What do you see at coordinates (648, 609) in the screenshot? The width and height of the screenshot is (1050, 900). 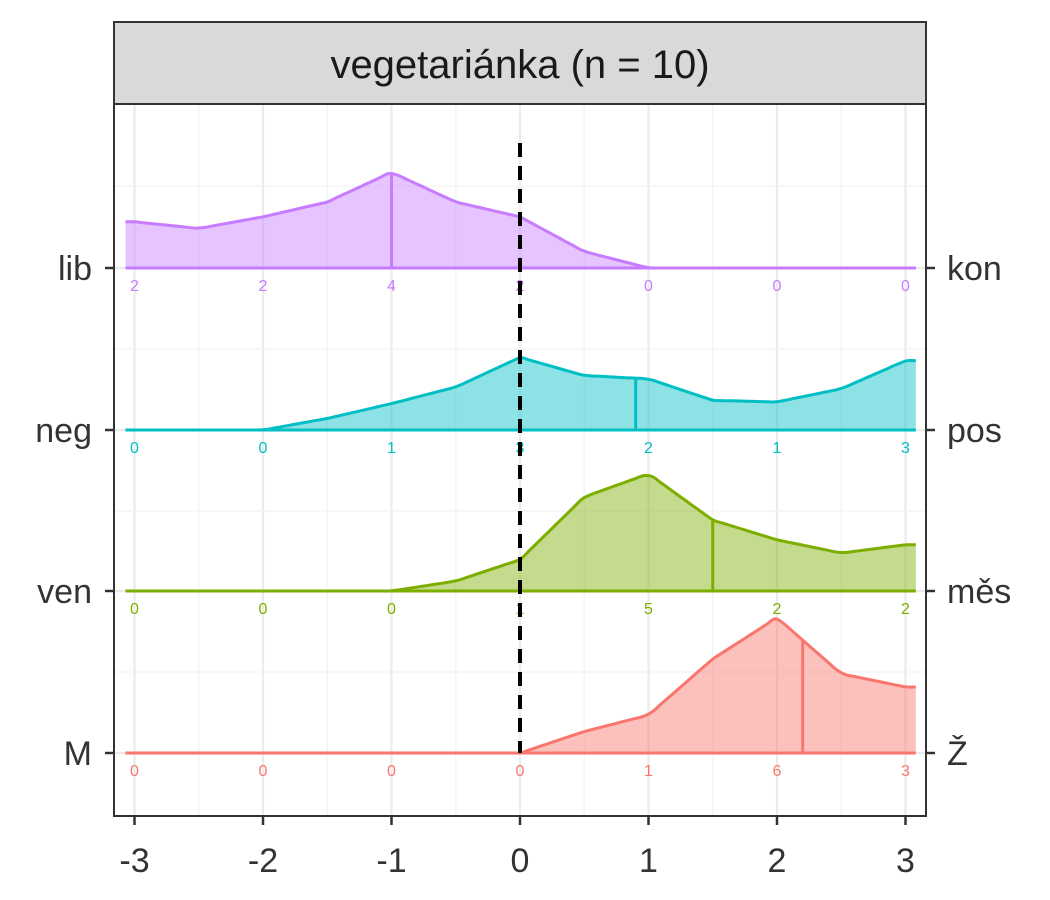 I see `count-label: 5` at bounding box center [648, 609].